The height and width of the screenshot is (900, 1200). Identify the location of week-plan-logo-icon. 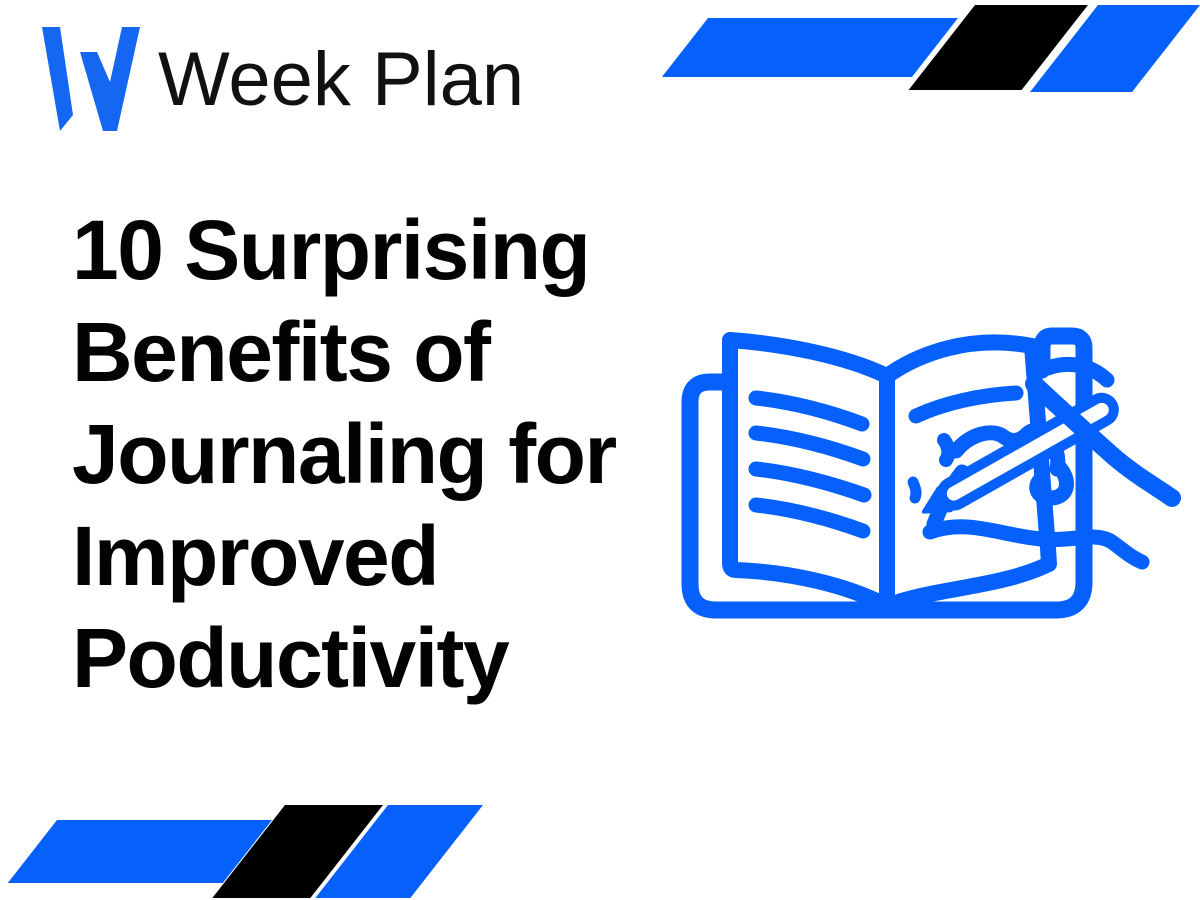
(91, 79).